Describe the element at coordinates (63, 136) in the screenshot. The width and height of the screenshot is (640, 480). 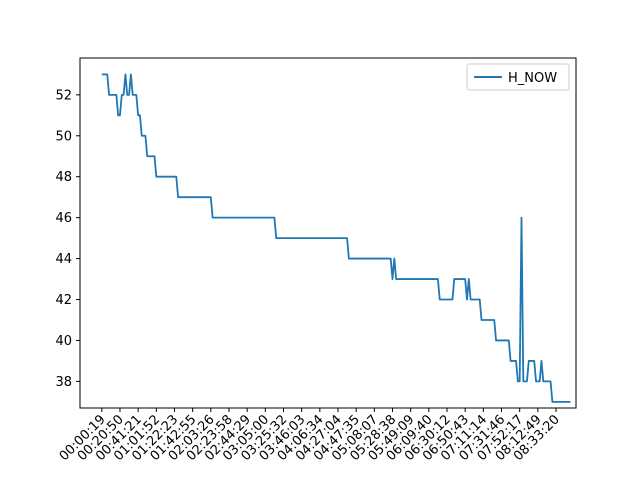
I see `y-tick-label: 50` at that location.